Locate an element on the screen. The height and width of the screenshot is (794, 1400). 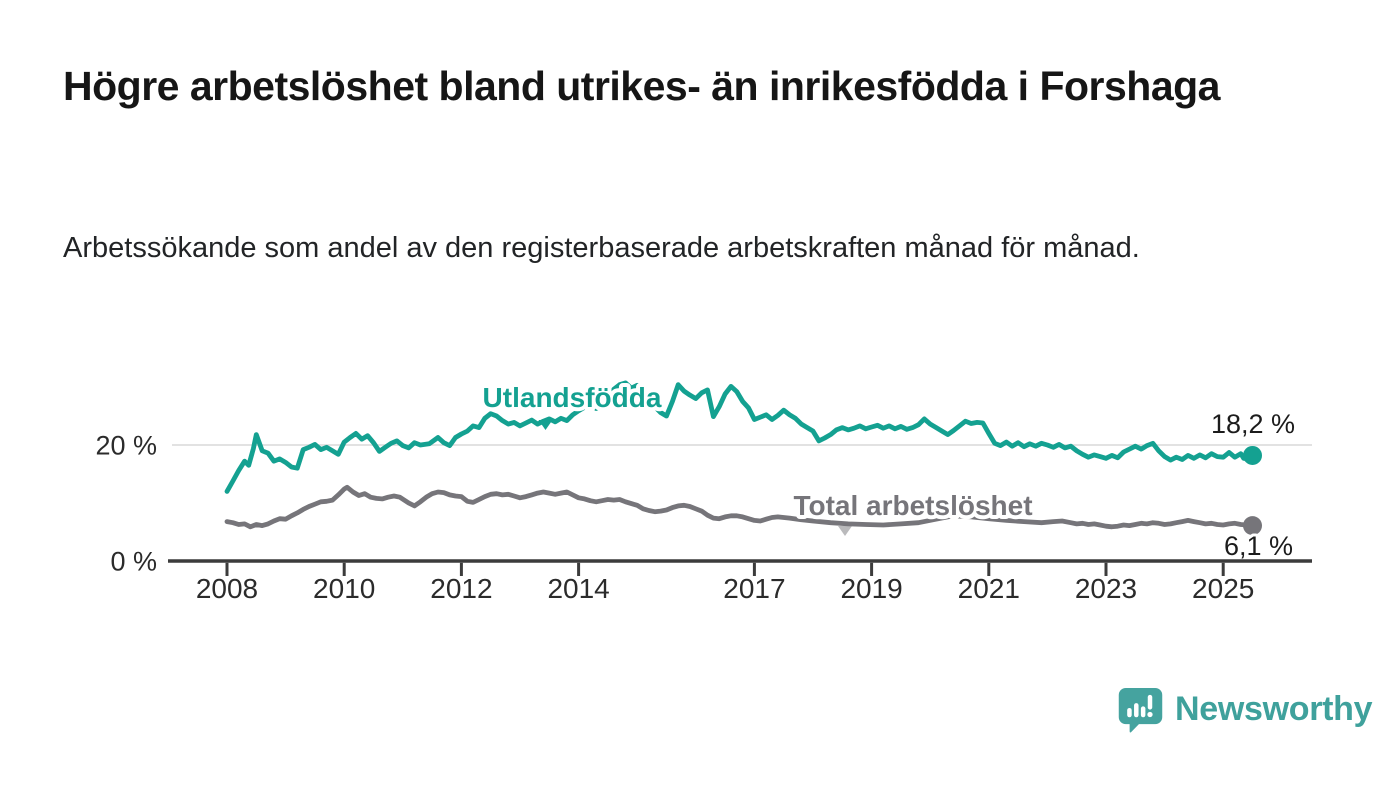
y-tick-label-0: 0 % is located at coordinates (133, 562).